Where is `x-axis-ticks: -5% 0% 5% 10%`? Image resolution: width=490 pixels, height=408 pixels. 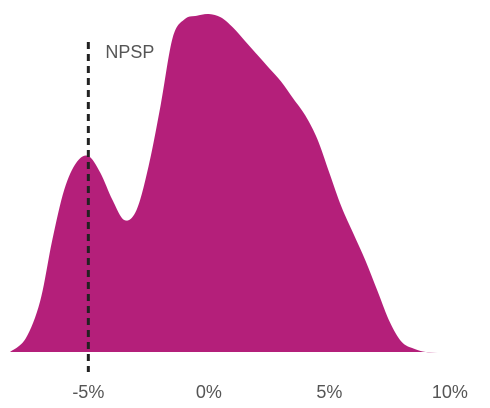
x-axis-ticks: -5% 0% 5% 10% is located at coordinates (270, 392).